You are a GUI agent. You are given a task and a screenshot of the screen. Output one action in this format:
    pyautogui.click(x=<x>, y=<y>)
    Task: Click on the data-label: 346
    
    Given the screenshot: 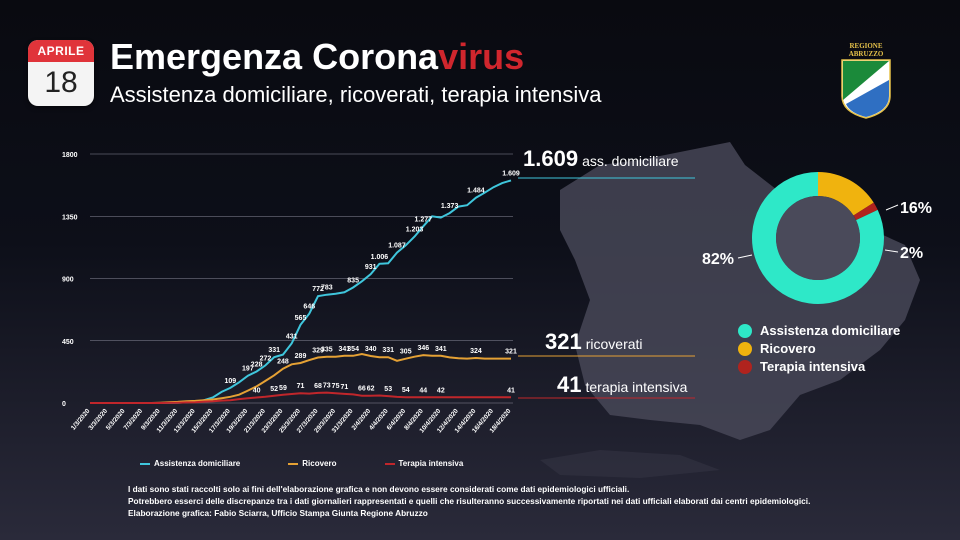 What is the action you would take?
    pyautogui.click(x=423, y=348)
    